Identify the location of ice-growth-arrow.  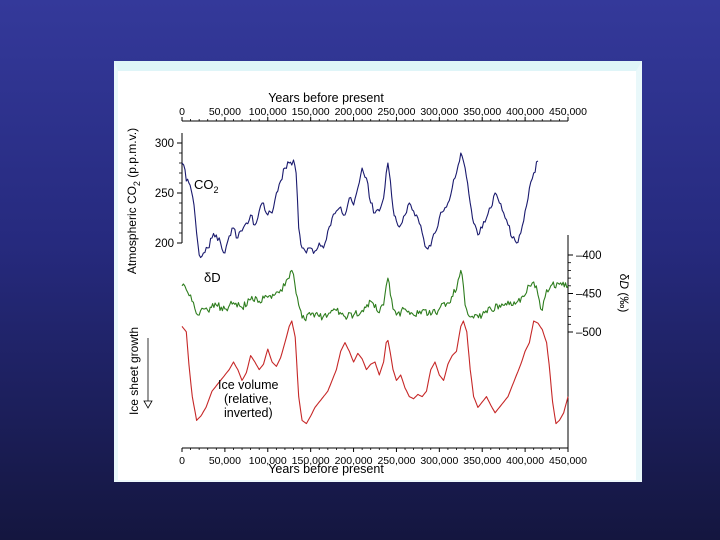
(148, 373).